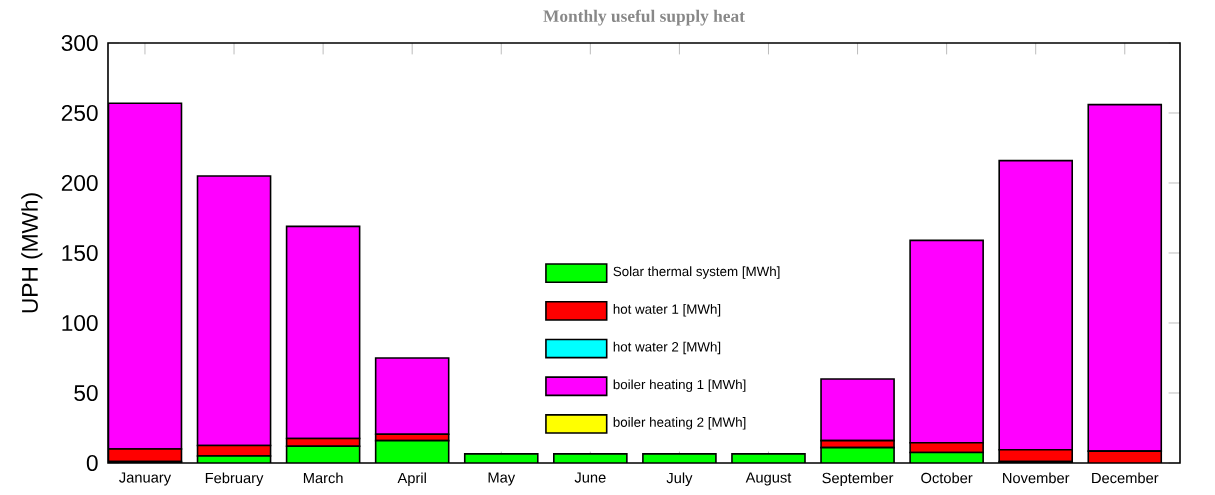 The height and width of the screenshot is (495, 1215). Describe the element at coordinates (323, 478) in the screenshot. I see `x-tick-label: March` at that location.